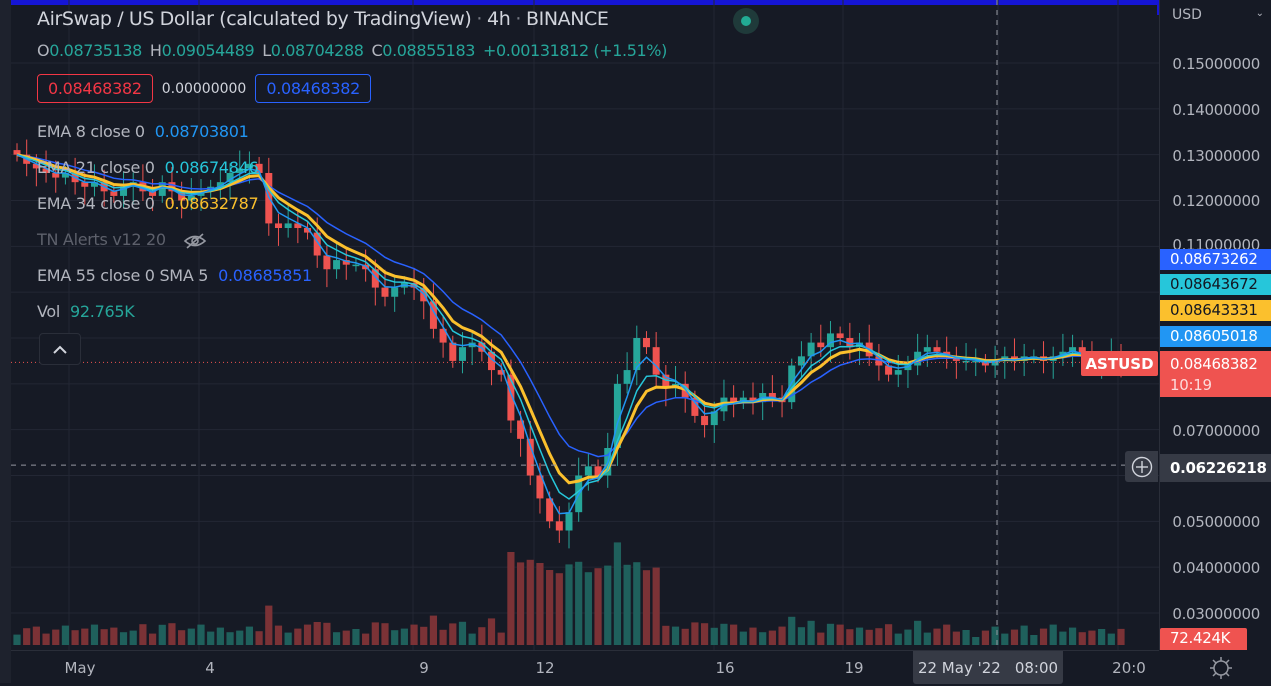 The height and width of the screenshot is (686, 1271). I want to click on time-label: 19, so click(854, 668).